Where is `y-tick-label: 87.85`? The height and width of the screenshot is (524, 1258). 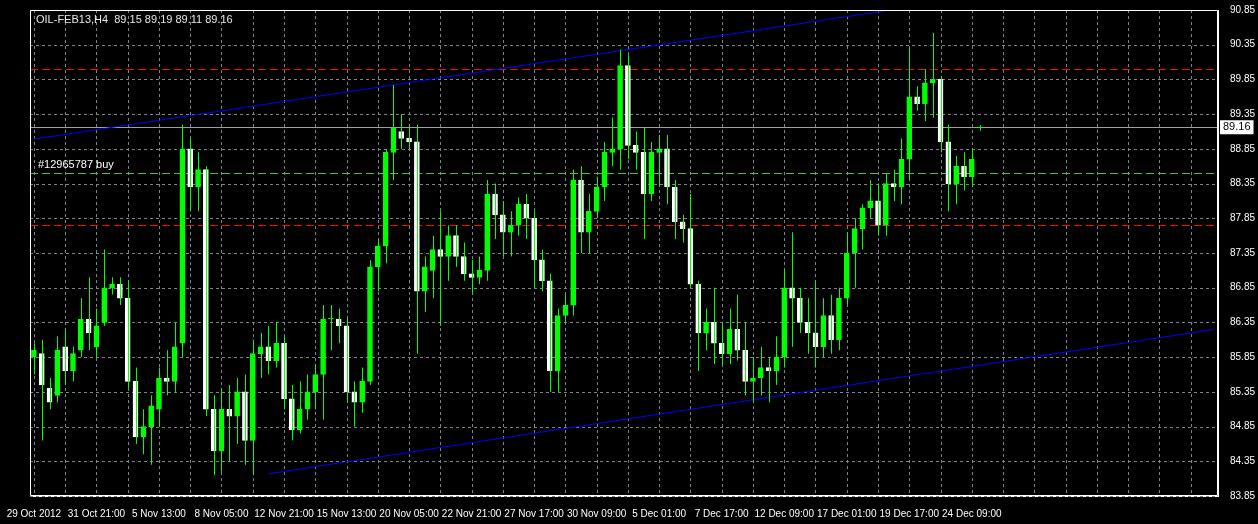
y-tick-label: 87.85 is located at coordinates (1243, 218).